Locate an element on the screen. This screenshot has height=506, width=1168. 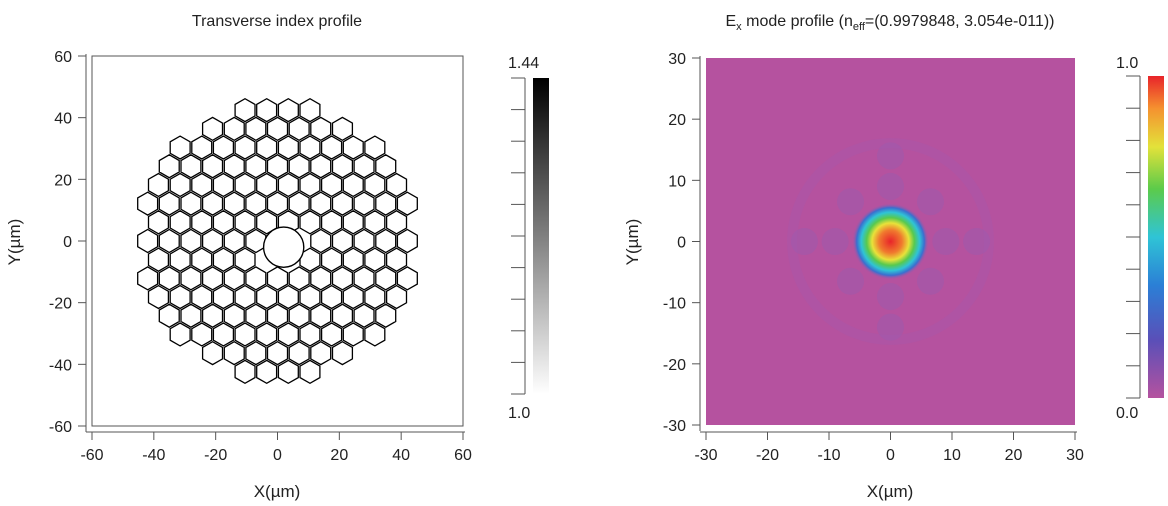
mode-x-tick-label: 10 is located at coordinates (952, 455).